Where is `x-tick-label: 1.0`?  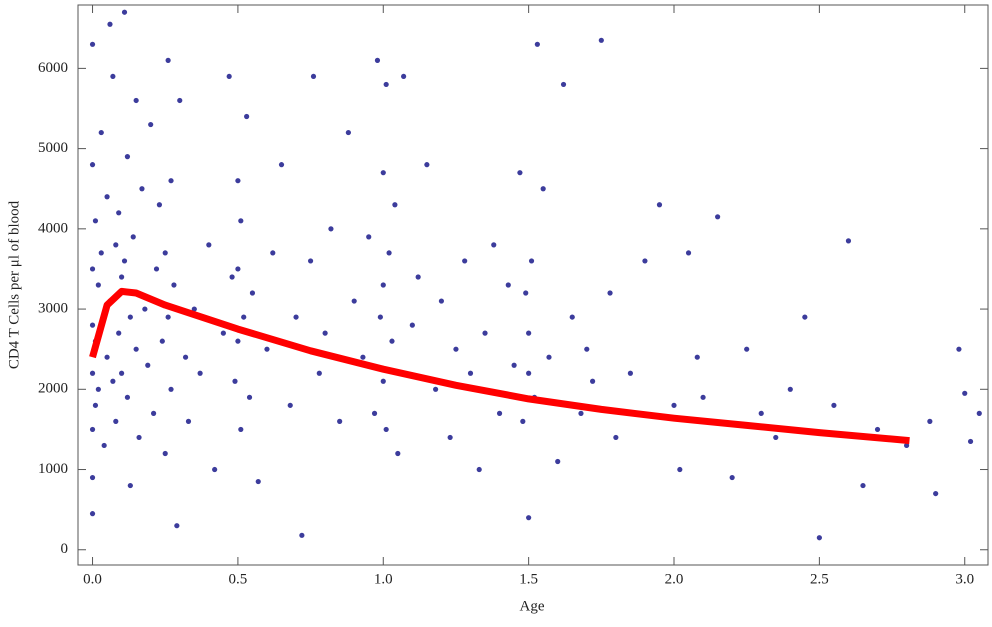
x-tick-label: 1.0 is located at coordinates (383, 579).